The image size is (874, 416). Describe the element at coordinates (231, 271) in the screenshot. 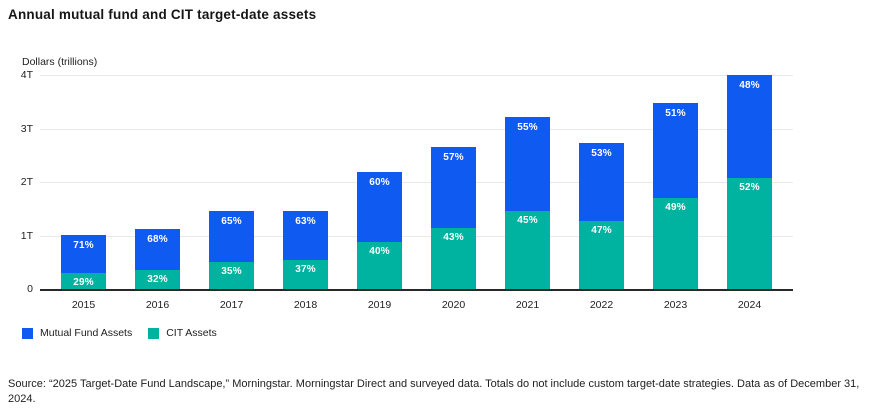

I see `cit-share-label: 35%` at that location.